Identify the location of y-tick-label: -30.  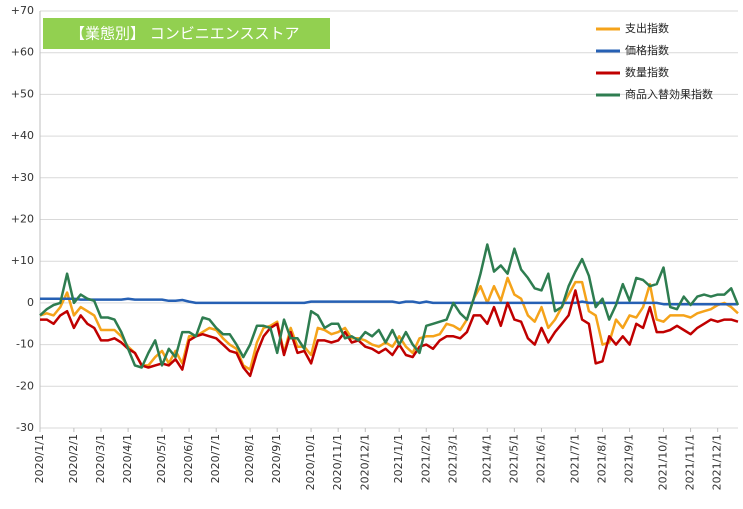
(25, 427).